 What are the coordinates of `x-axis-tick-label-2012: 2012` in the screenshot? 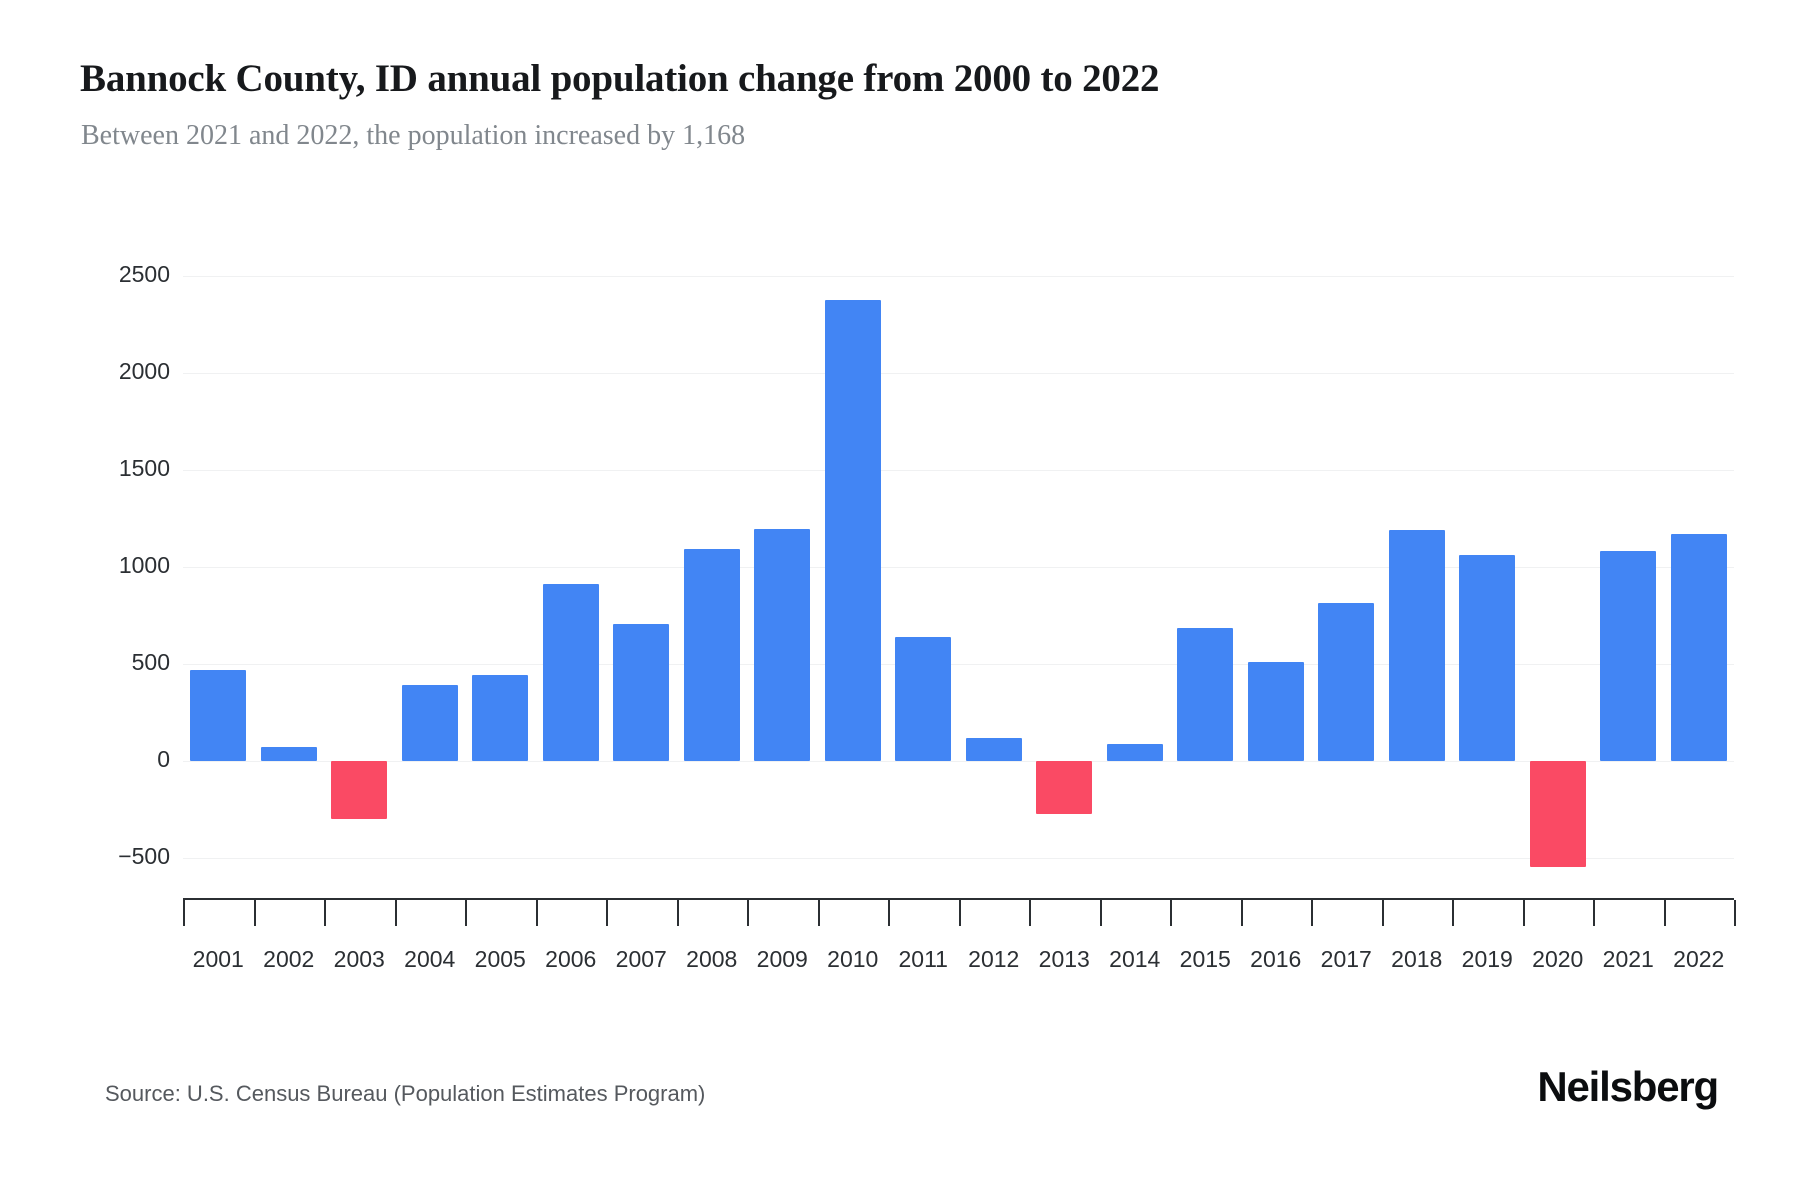 It's located at (994, 959).